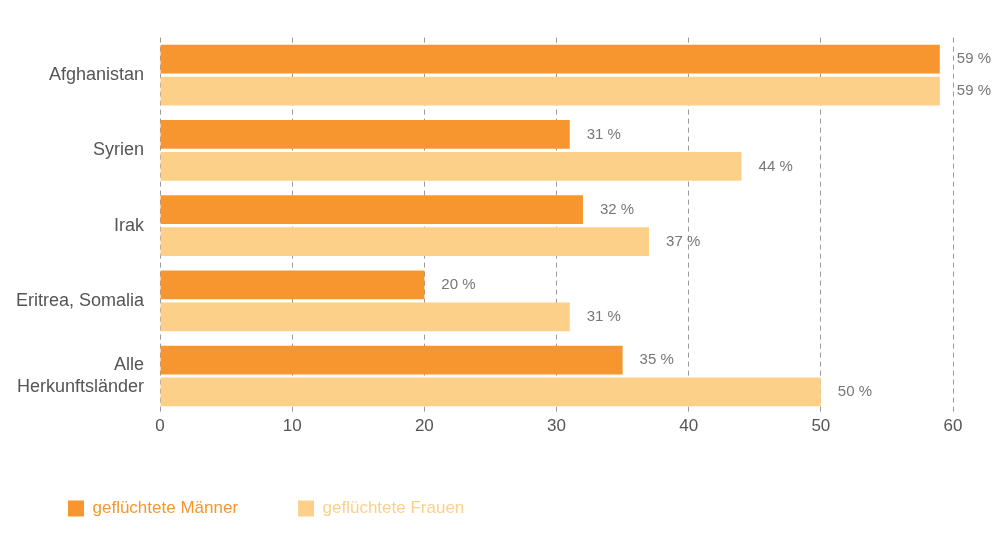  What do you see at coordinates (775, 165) in the screenshot?
I see `data-label: 44 %` at bounding box center [775, 165].